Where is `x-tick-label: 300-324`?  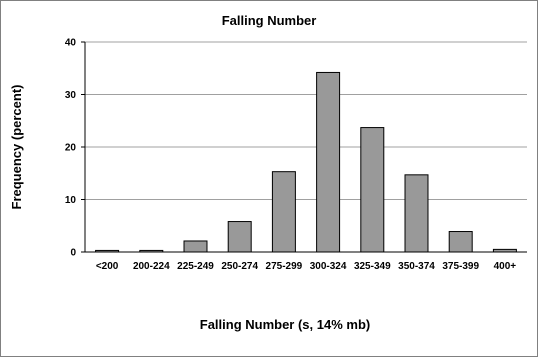 x-tick-label: 300-324 is located at coordinates (328, 266).